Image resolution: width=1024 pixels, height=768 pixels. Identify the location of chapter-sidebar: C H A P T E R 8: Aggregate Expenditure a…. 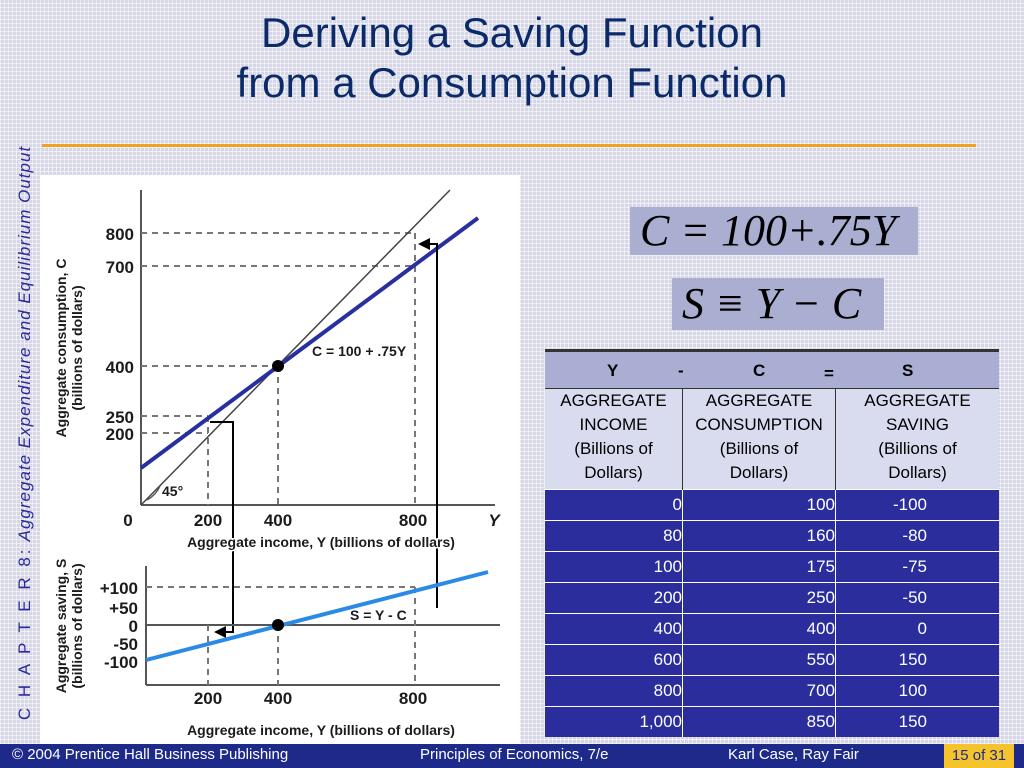
(25, 432).